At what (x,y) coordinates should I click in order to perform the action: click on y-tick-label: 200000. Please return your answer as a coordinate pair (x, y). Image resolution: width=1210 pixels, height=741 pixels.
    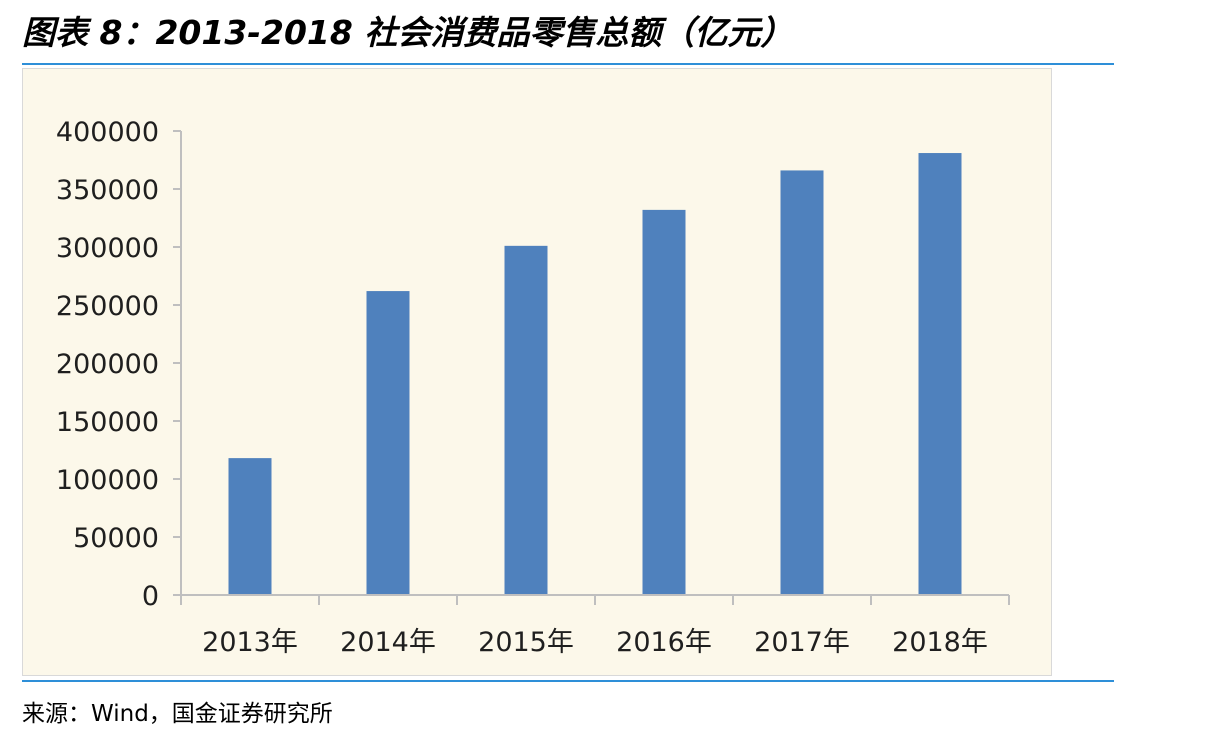
    Looking at the image, I should click on (107, 364).